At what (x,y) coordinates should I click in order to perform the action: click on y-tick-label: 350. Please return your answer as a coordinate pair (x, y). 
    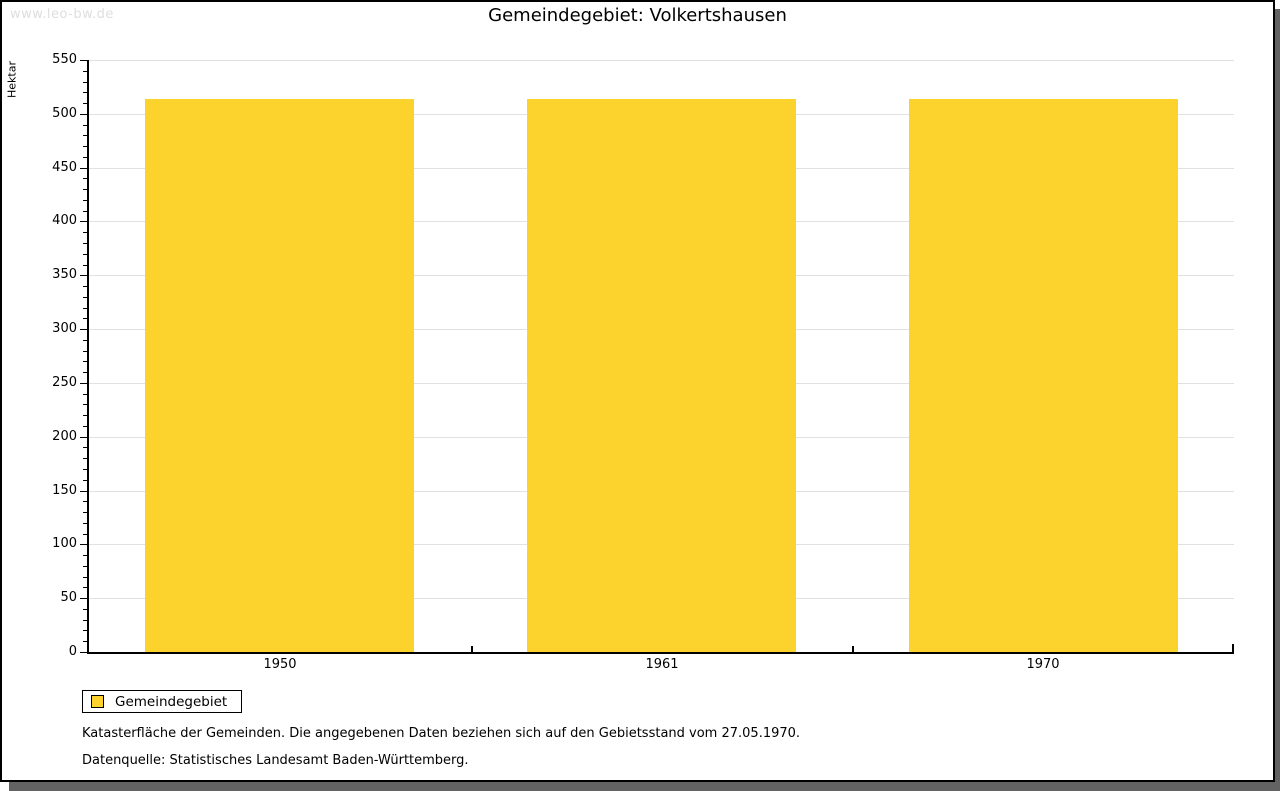
    Looking at the image, I should click on (64, 274).